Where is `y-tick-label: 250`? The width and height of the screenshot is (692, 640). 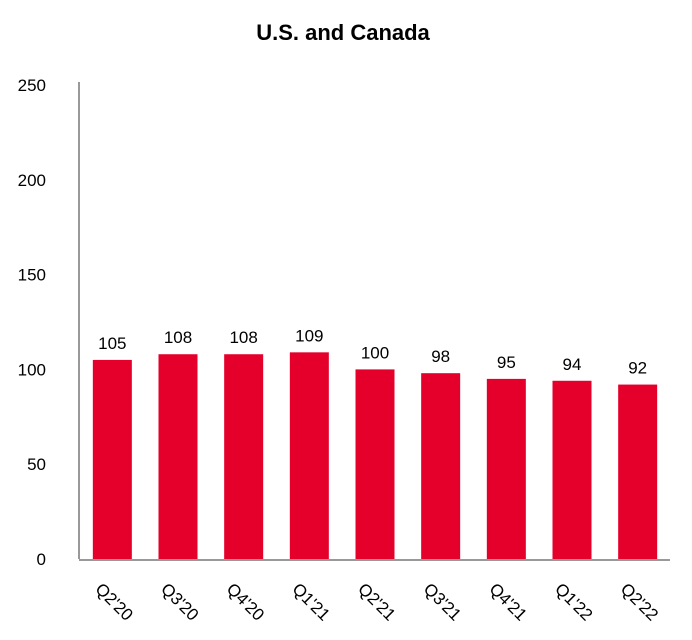
y-tick-label: 250 is located at coordinates (32, 85).